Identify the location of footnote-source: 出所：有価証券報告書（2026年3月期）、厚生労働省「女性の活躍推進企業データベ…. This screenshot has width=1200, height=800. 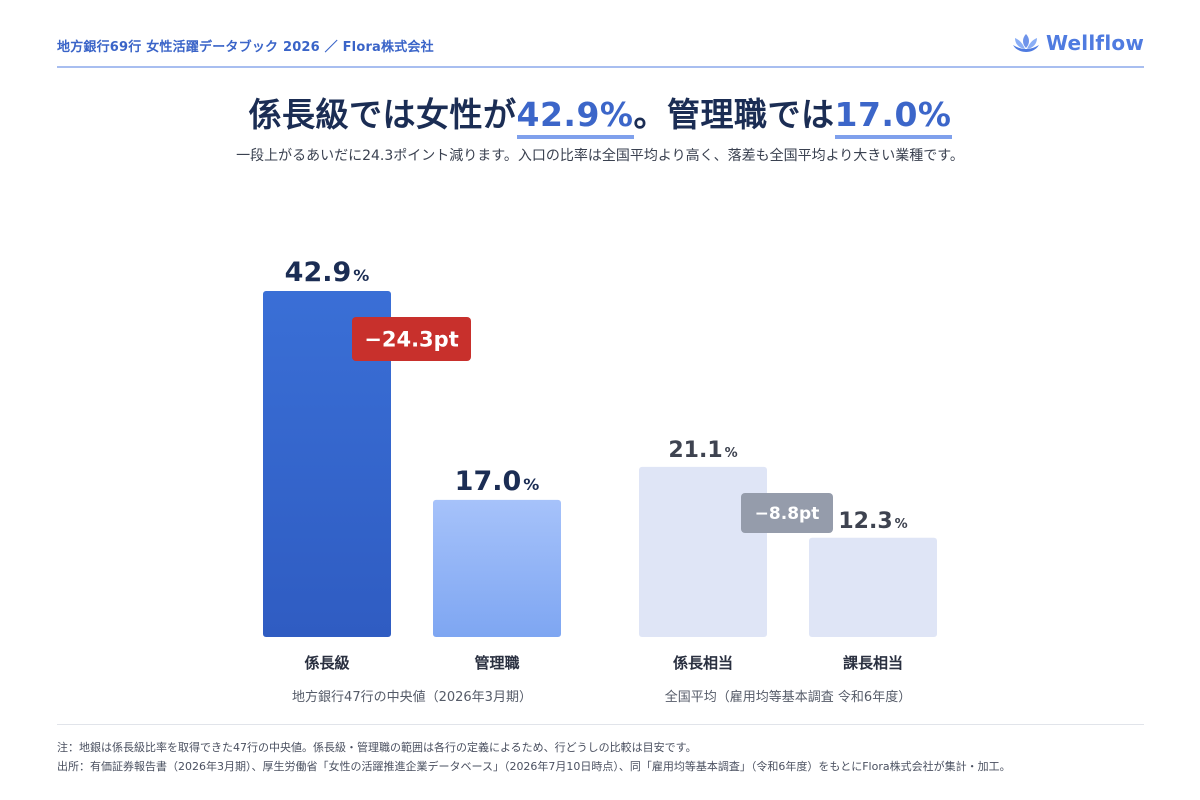
(534, 766).